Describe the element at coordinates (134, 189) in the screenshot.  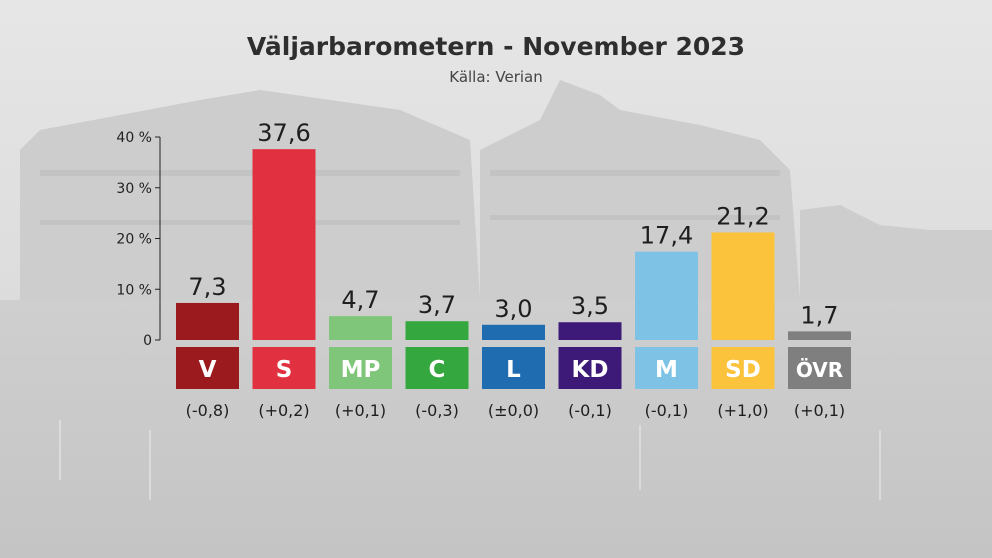
I see `y-tick-label: 30 %` at that location.